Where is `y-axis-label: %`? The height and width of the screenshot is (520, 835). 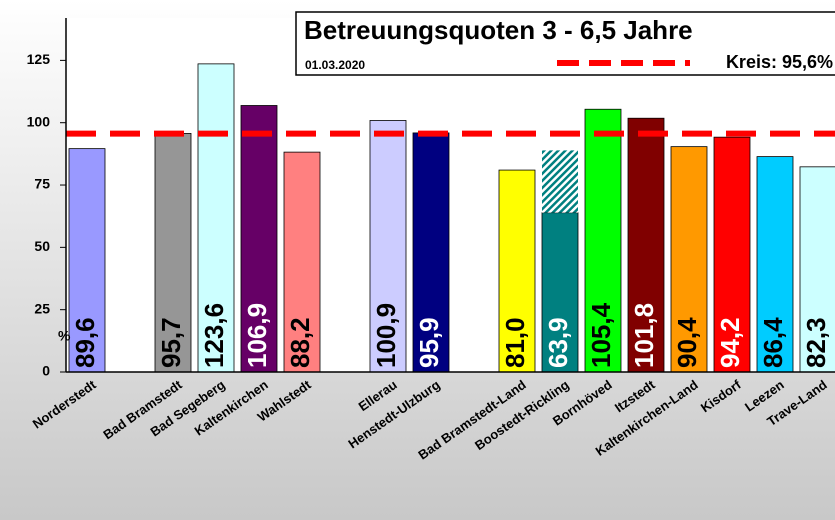
y-axis-label: % is located at coordinates (64, 336).